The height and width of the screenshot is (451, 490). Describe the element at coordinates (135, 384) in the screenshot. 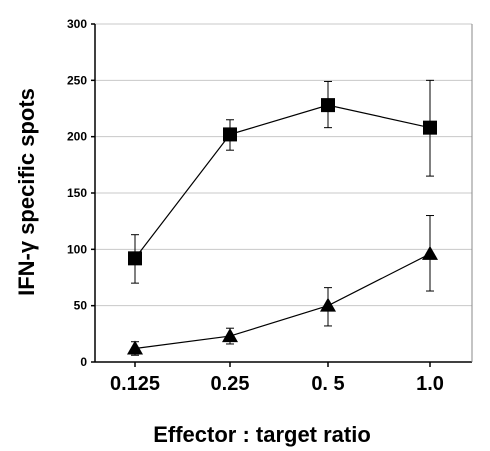

I see `x-tick-label: 0.125` at that location.